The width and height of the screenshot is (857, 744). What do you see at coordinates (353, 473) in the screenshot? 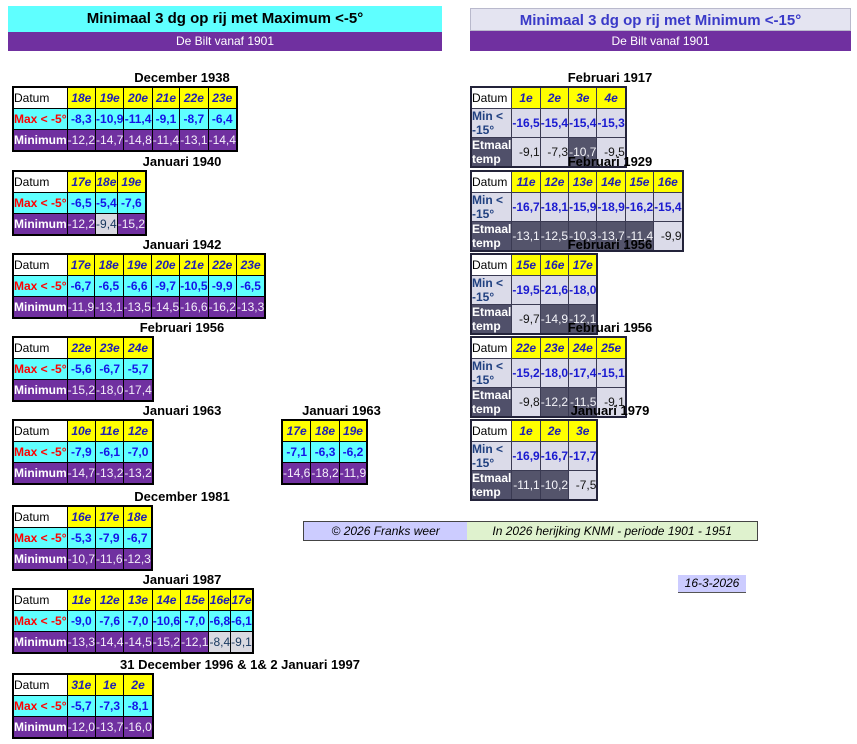
I see `min-temp-cell: -11,9` at bounding box center [353, 473].